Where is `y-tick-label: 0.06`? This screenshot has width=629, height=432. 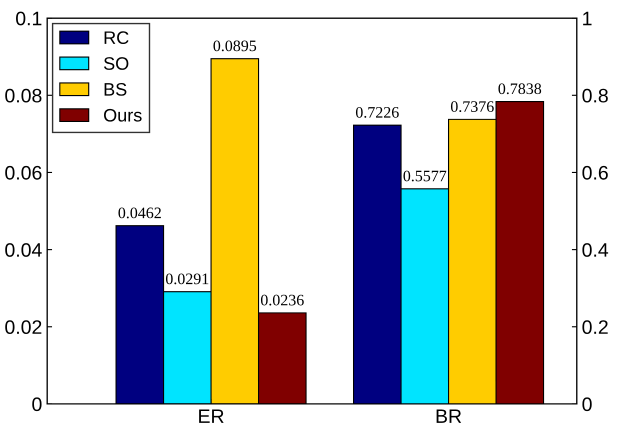
y-tick-label: 0.06 is located at coordinates (23, 173).